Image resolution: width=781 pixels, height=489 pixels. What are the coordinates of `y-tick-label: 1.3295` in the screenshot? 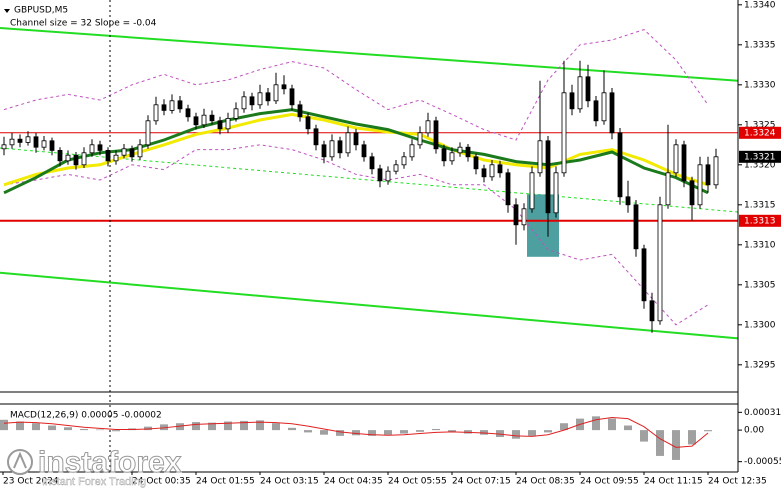 It's located at (760, 365).